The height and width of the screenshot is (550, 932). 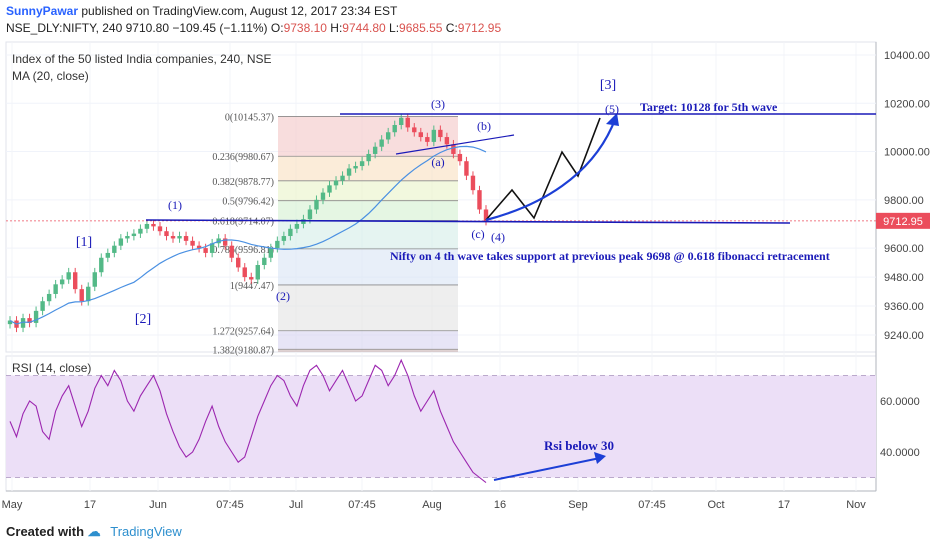 I want to click on wave-label: (5), so click(x=612, y=109).